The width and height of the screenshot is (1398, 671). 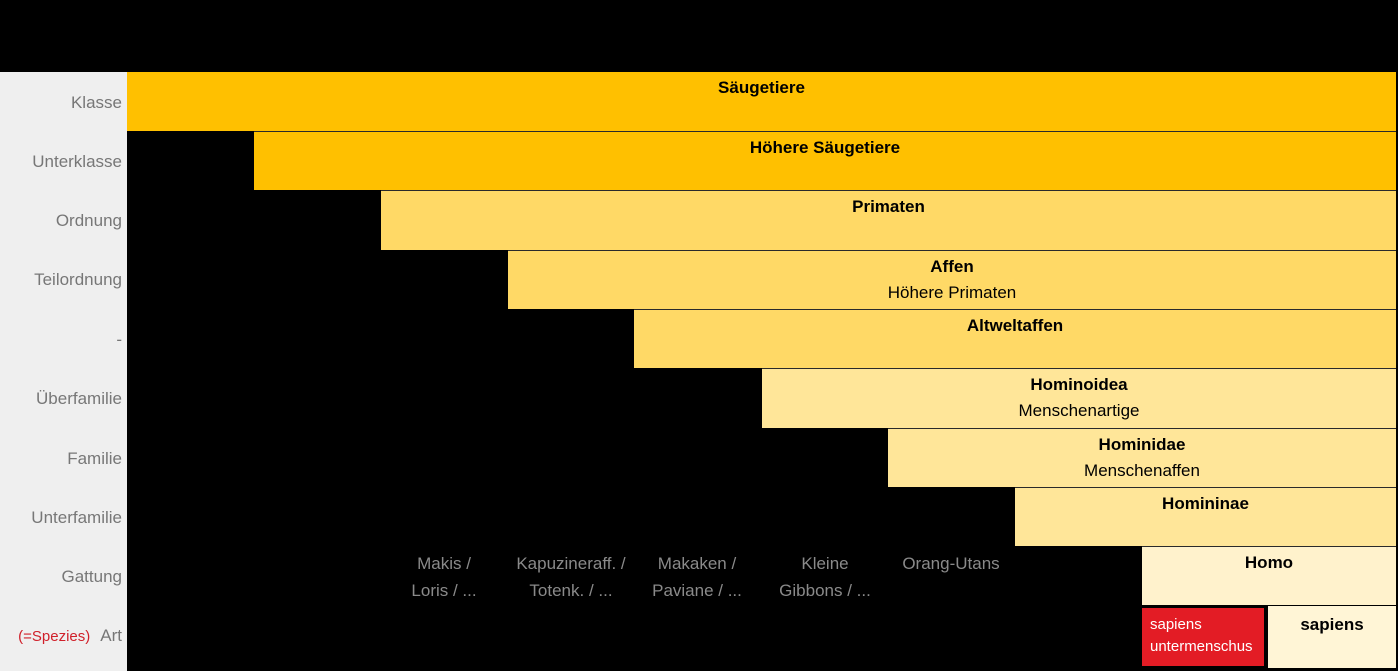 What do you see at coordinates (1269, 562) in the screenshot?
I see `taxon-title: Homo` at bounding box center [1269, 562].